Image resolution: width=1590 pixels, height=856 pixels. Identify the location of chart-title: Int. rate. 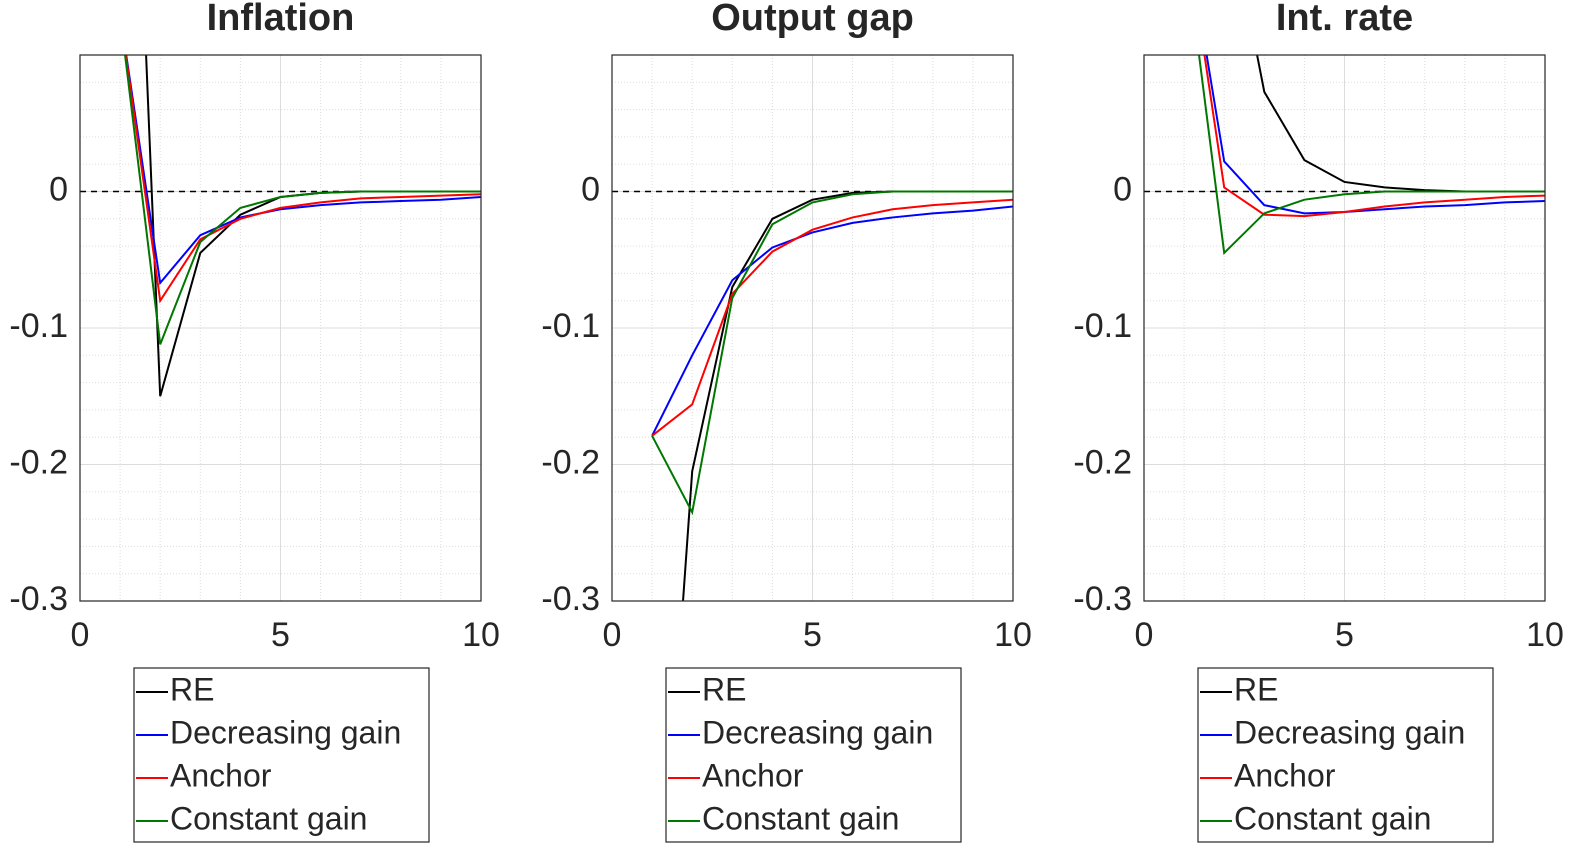
(1344, 19).